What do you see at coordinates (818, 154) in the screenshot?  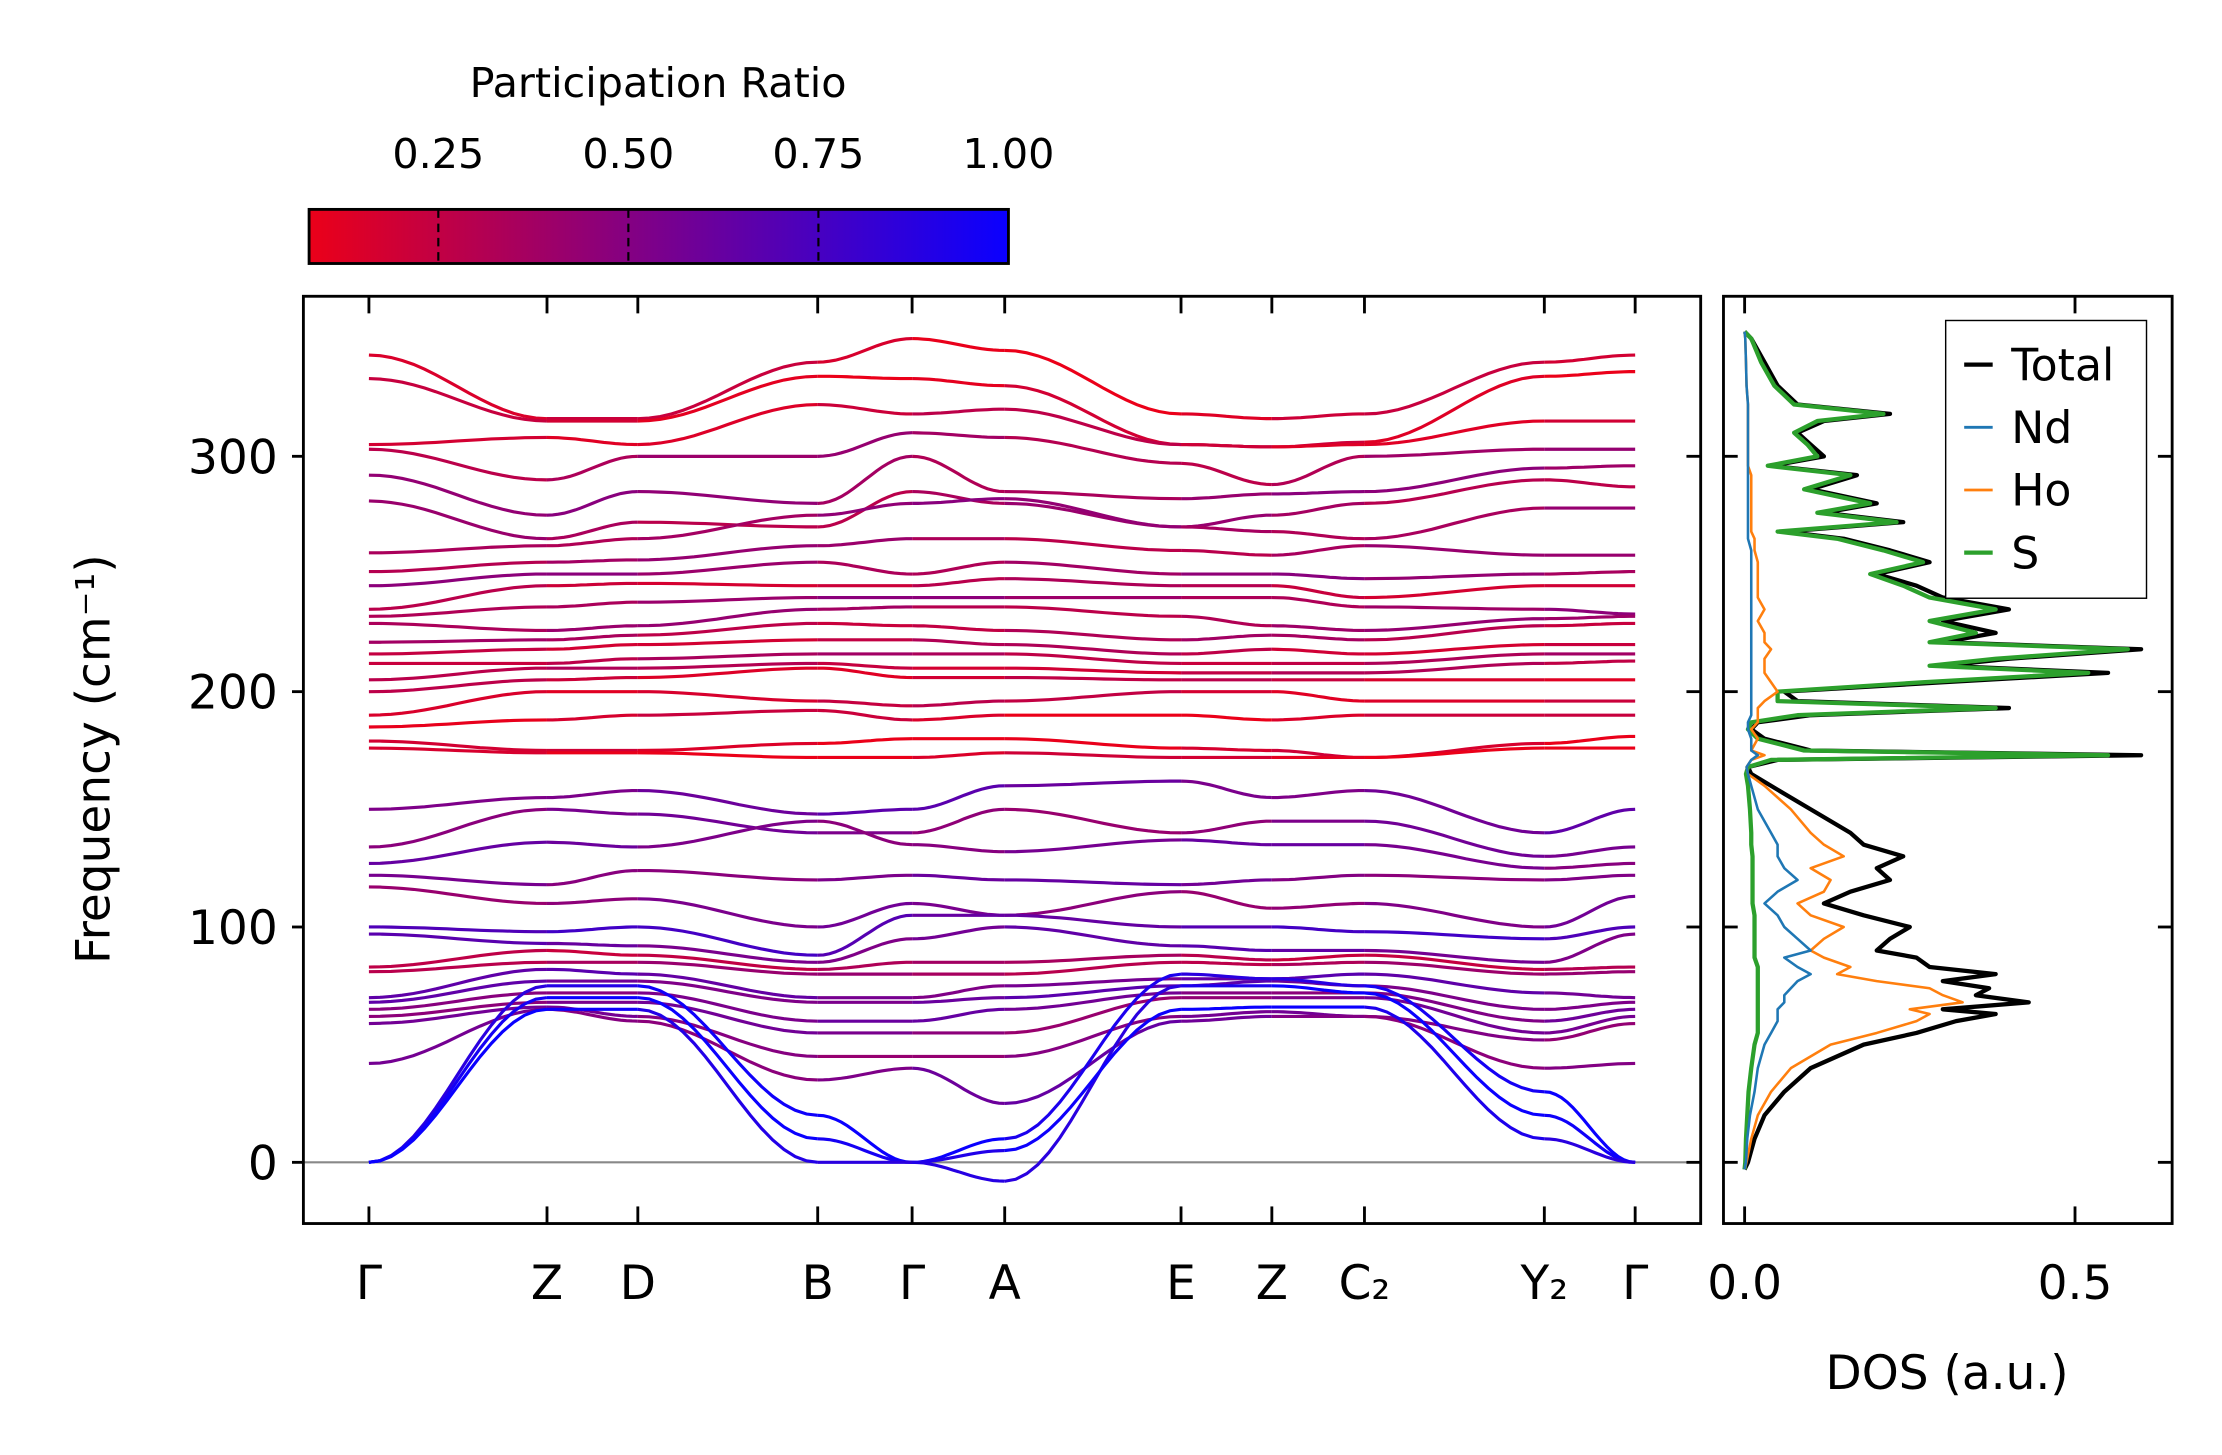 I see `colorbar-tick-label: 0.75` at bounding box center [818, 154].